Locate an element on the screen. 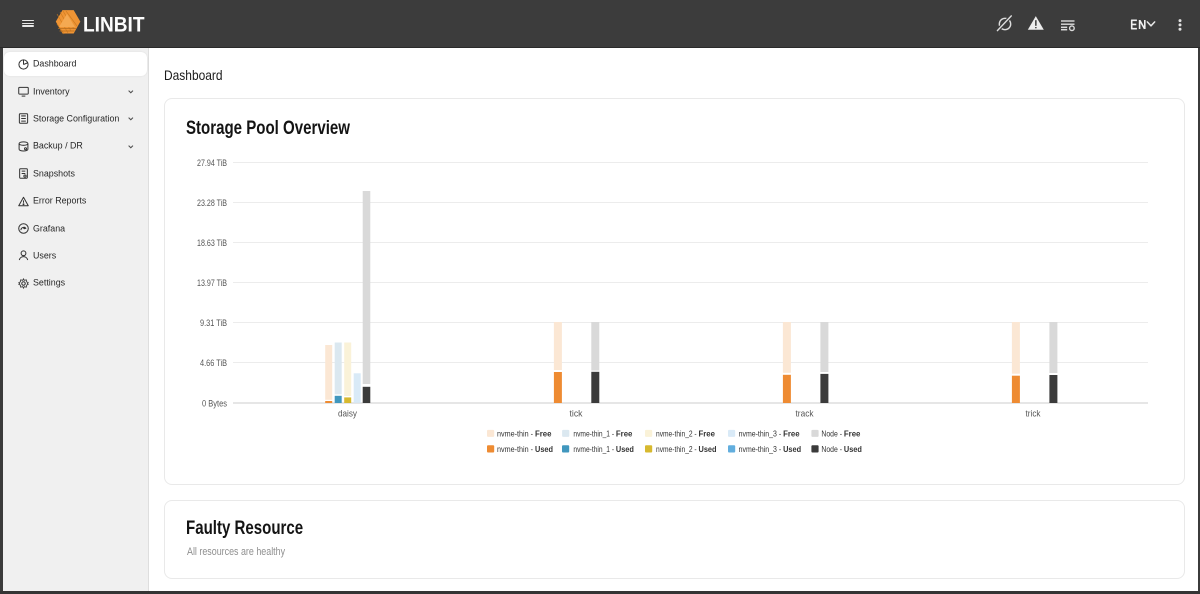  svg-text: 27.94 TiB is located at coordinates (212, 163).